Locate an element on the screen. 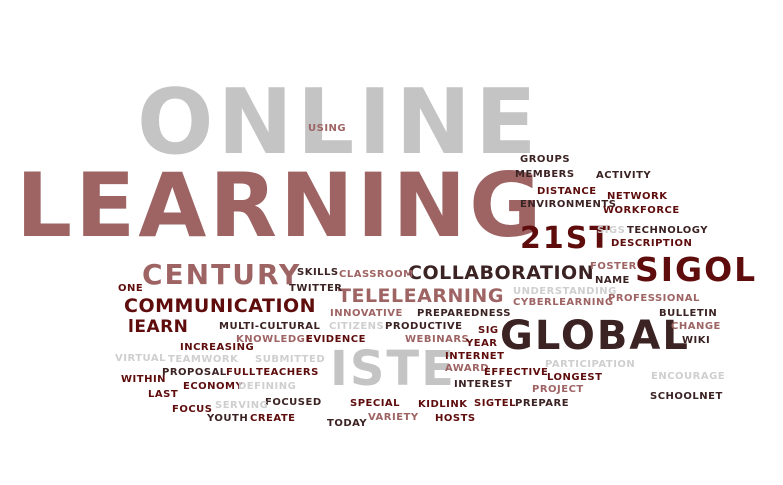  word-one: ONE is located at coordinates (131, 288).